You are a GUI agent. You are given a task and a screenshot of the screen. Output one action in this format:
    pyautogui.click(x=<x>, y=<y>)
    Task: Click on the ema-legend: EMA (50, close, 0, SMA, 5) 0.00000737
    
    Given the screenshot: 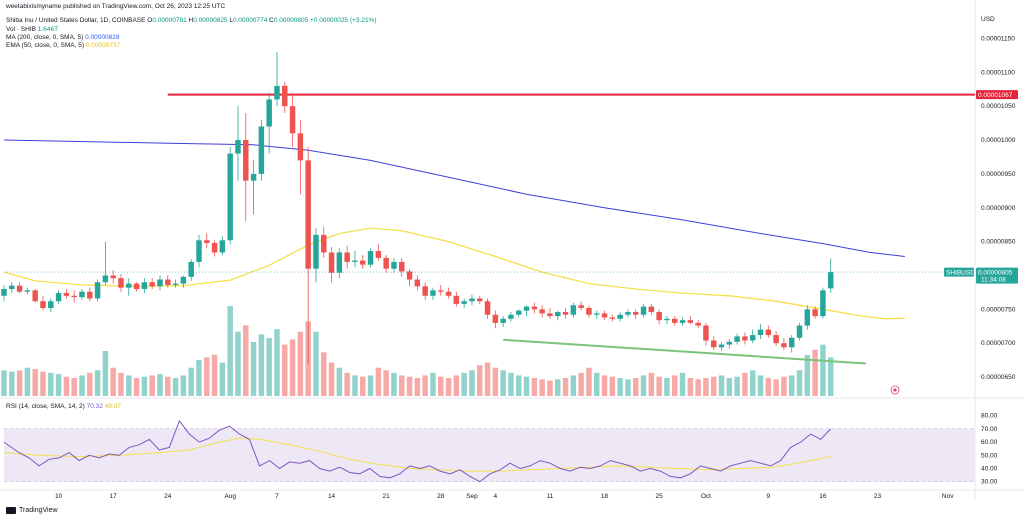 What is the action you would take?
    pyautogui.click(x=63, y=45)
    